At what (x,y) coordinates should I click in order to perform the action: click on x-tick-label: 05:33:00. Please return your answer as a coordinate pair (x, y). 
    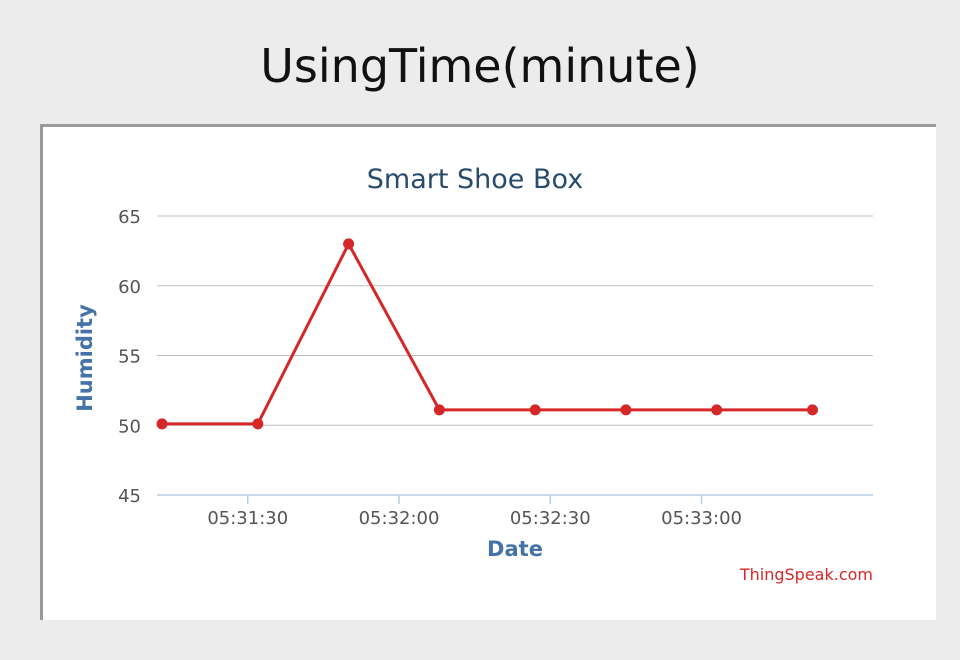
    Looking at the image, I should click on (701, 518).